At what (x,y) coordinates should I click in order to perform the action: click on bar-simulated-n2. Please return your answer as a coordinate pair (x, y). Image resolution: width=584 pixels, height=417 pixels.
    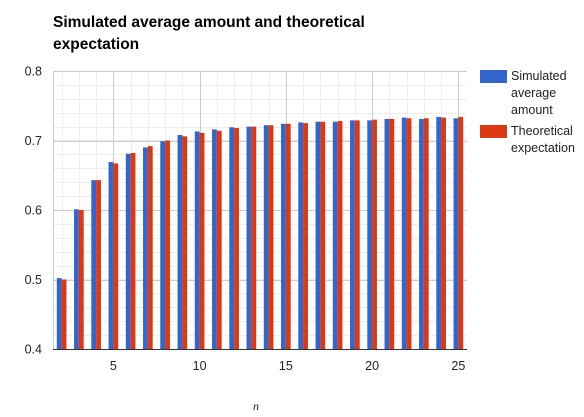
    Looking at the image, I should click on (59, 313).